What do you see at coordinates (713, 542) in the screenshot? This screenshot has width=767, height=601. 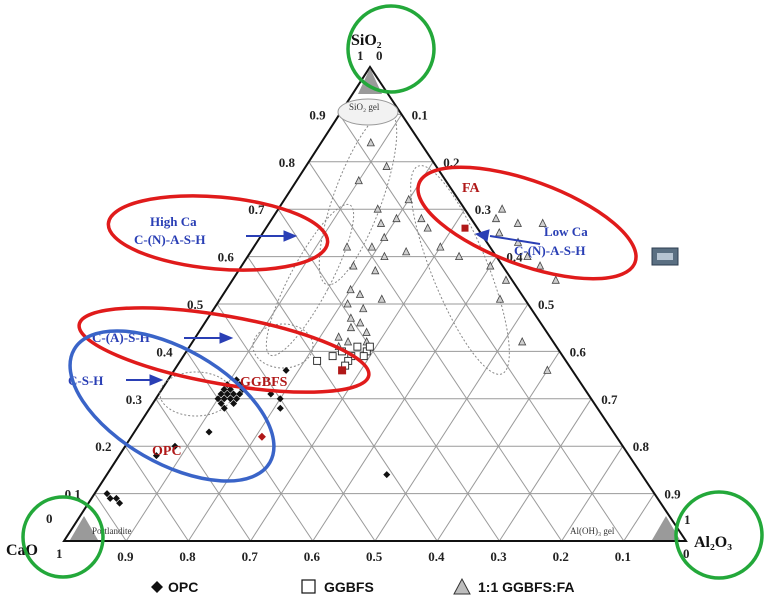 I see `vertex-label-al2o3: Al₂O₃` at bounding box center [713, 542].